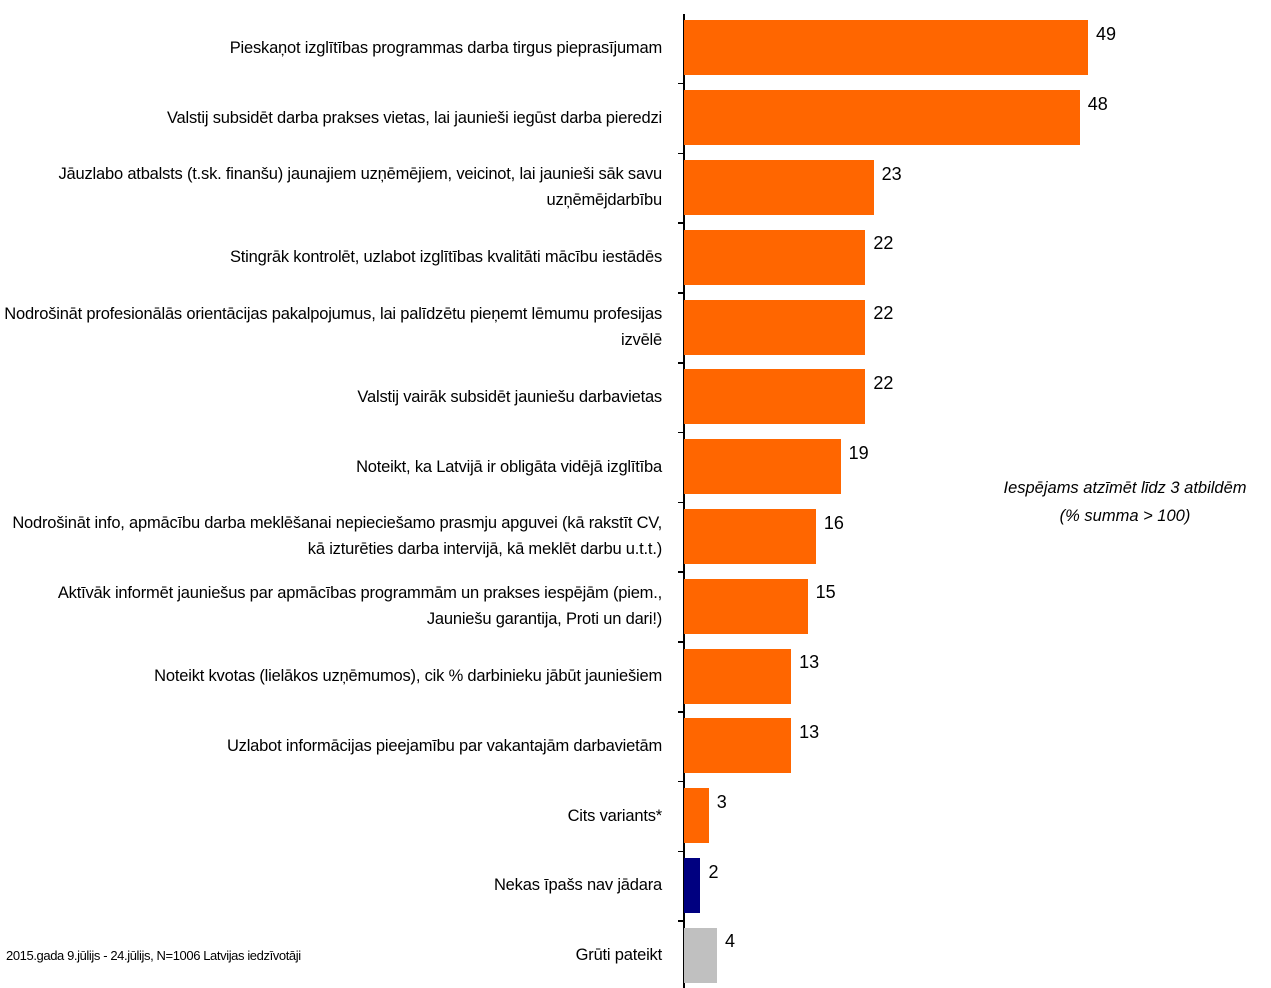  What do you see at coordinates (615, 815) in the screenshot?
I see `category-label: Cits variants*` at bounding box center [615, 815].